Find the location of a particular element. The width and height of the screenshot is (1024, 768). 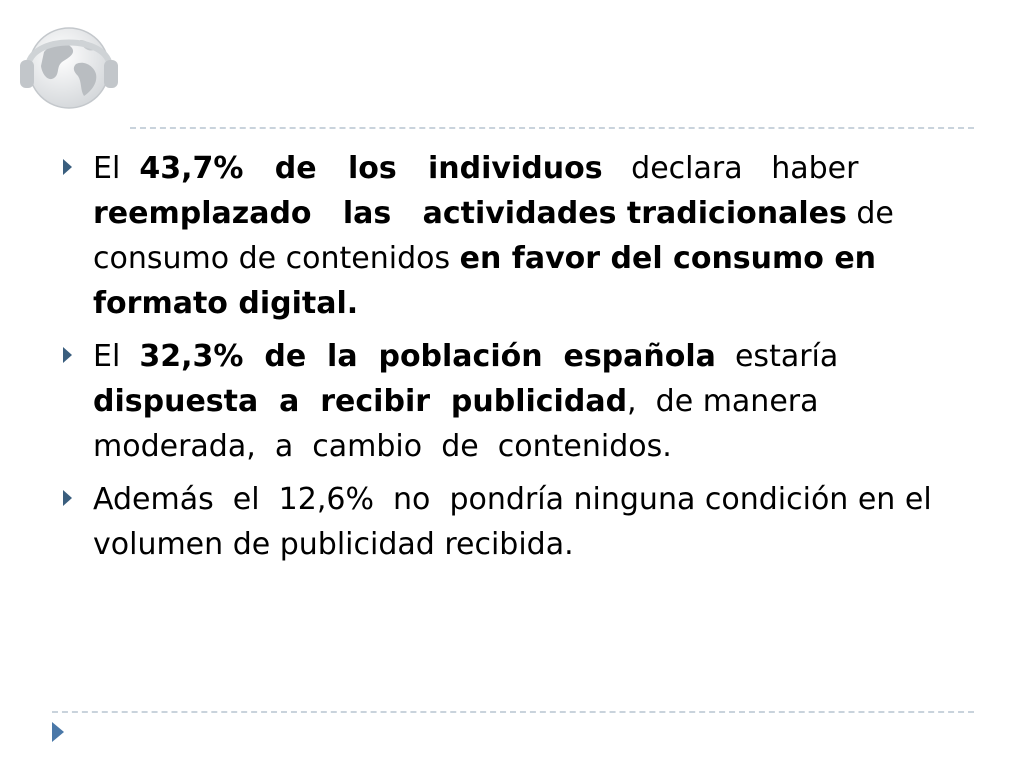

next-slide-arrow-icon is located at coordinates (58, 732).